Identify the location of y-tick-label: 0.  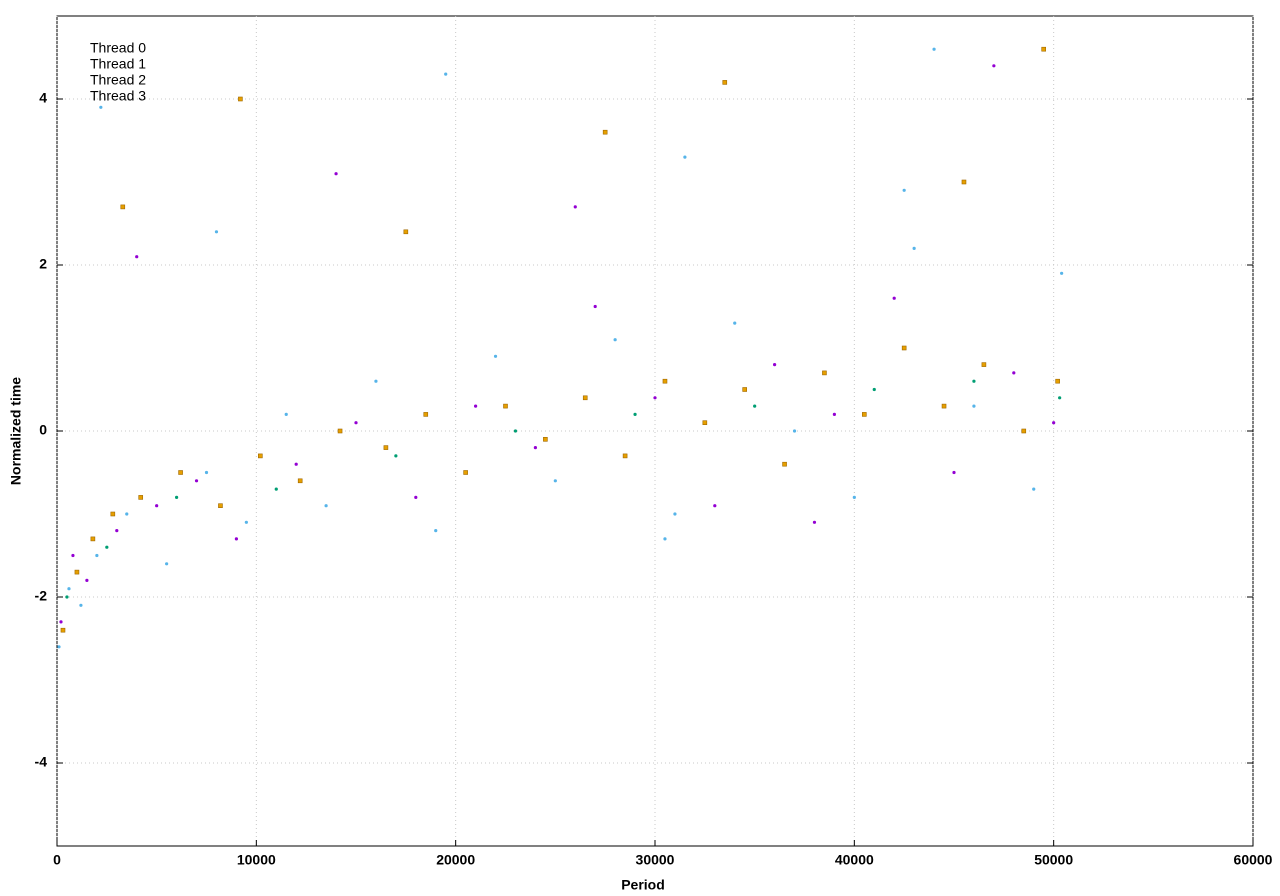
(43, 430).